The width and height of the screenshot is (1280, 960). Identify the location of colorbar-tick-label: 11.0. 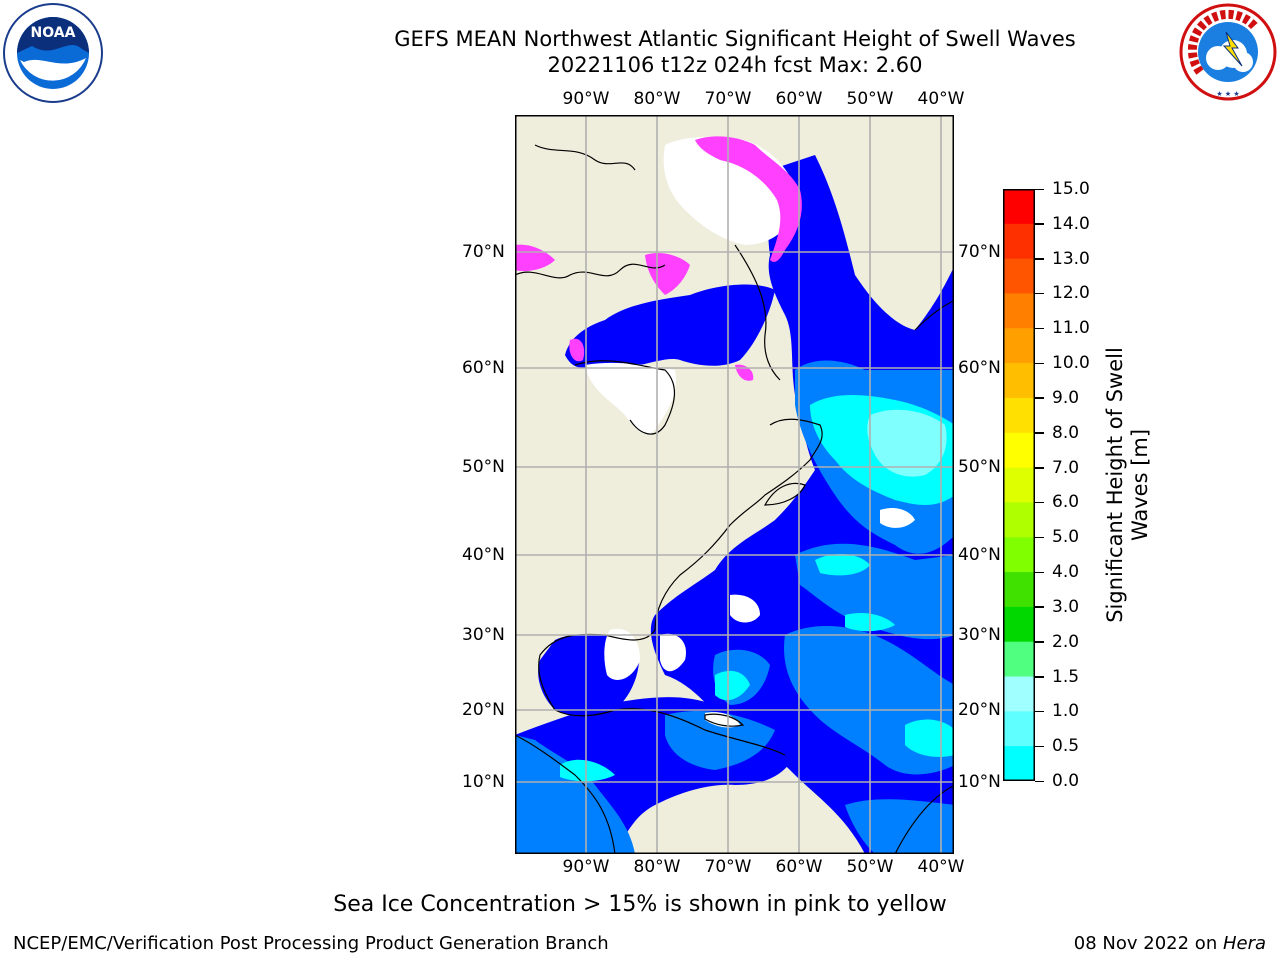
(1071, 328).